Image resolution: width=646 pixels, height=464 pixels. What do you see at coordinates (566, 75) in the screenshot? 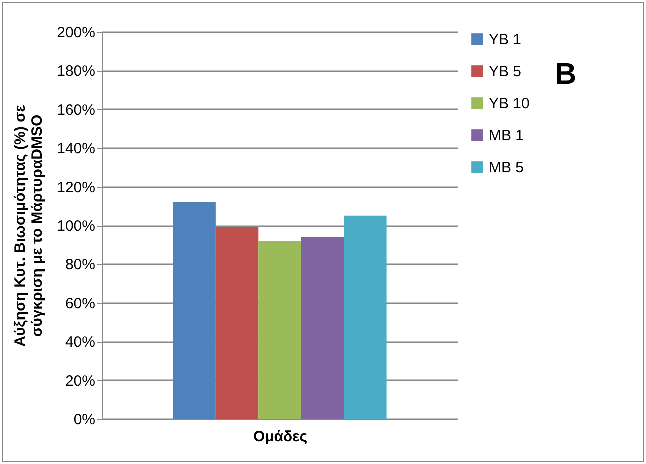
I see `text: B` at bounding box center [566, 75].